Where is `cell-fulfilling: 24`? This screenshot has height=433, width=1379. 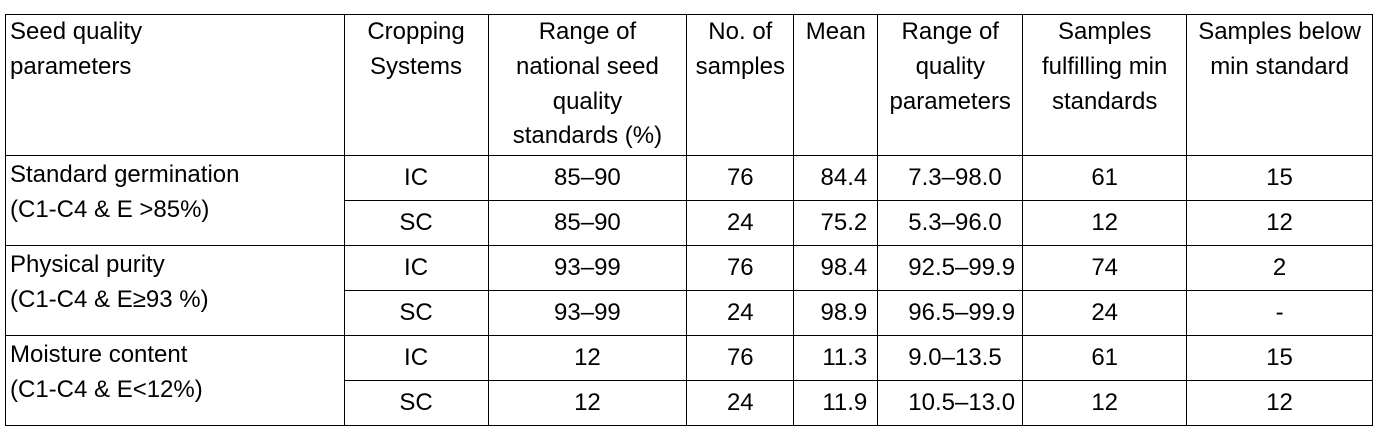 cell-fulfilling: 24 is located at coordinates (1105, 313).